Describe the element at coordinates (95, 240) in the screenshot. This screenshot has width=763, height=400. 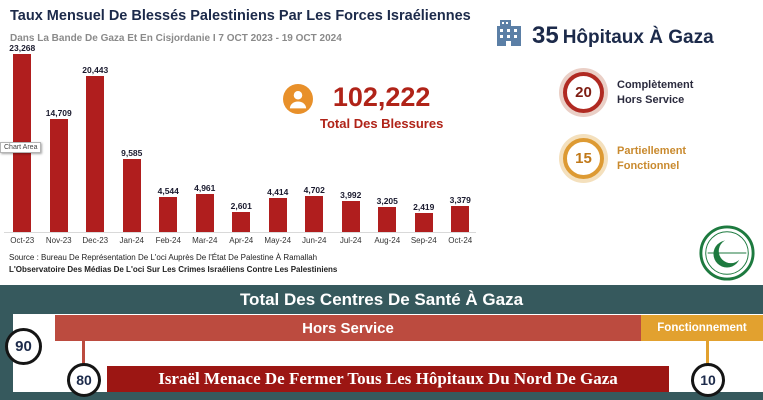
I see `x-axis-label: Dec-23` at that location.